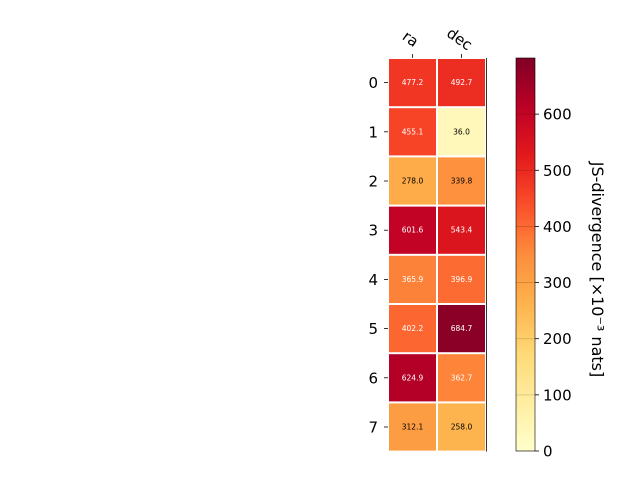  What do you see at coordinates (557, 171) in the screenshot?
I see `colorbar-tick-label: 500` at bounding box center [557, 171].